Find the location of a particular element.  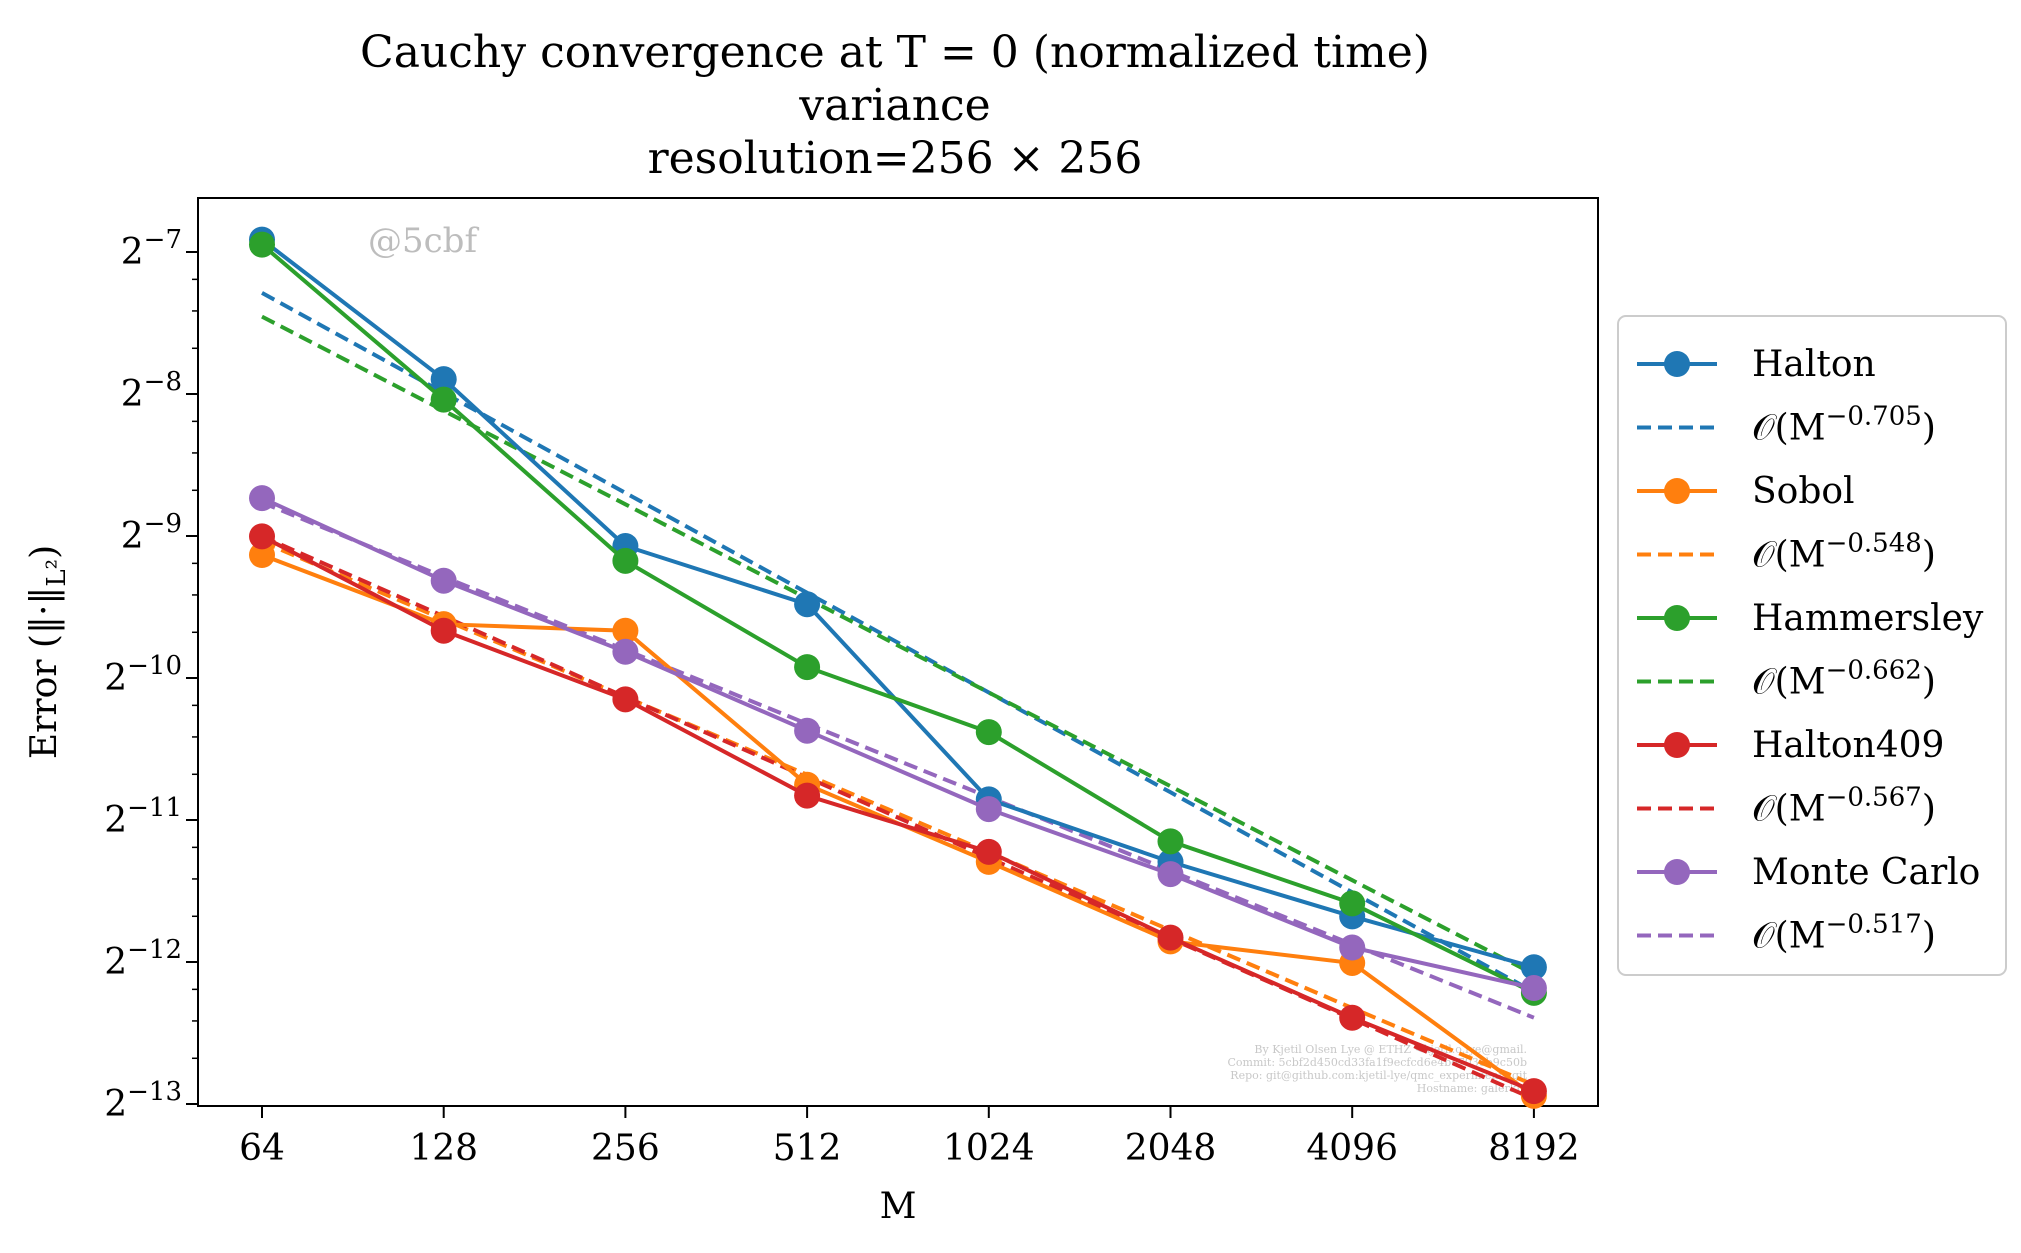

legend-item: 𝒪(M−0.662) is located at coordinates (1786, 679).